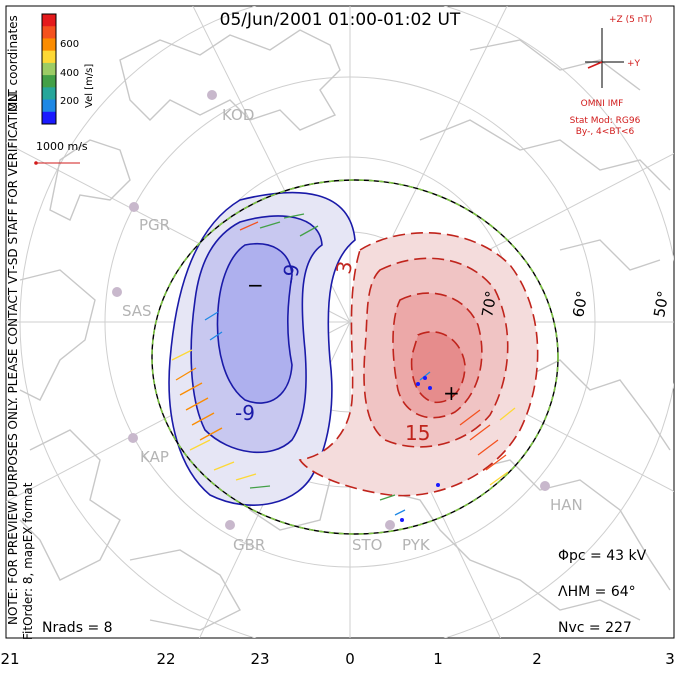 This screenshot has height=674, width=680. I want to click on contour-label: 3, so click(344, 267).